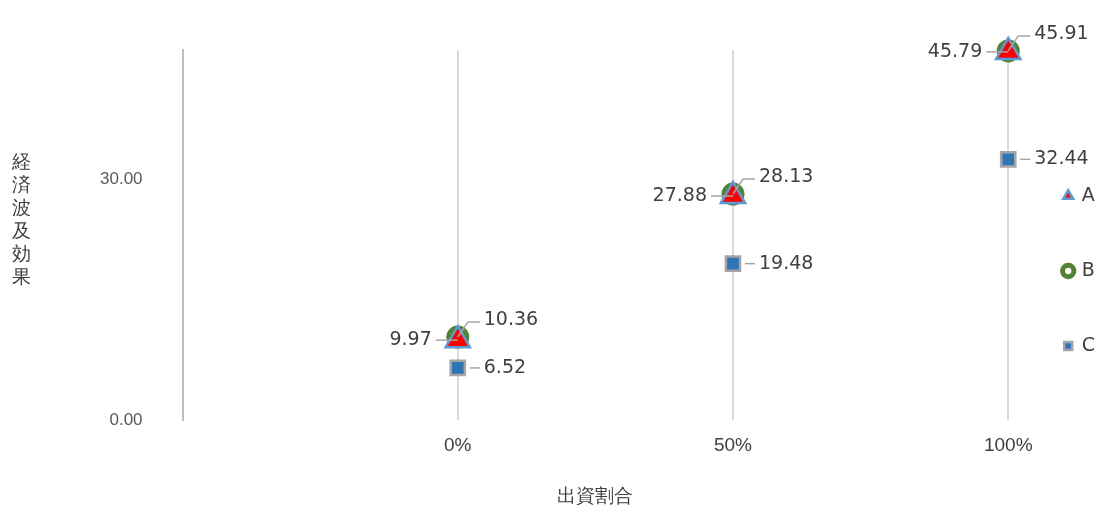 This screenshot has width=1115, height=522. What do you see at coordinates (410, 338) in the screenshot?
I see `data-label: 9.97` at bounding box center [410, 338].